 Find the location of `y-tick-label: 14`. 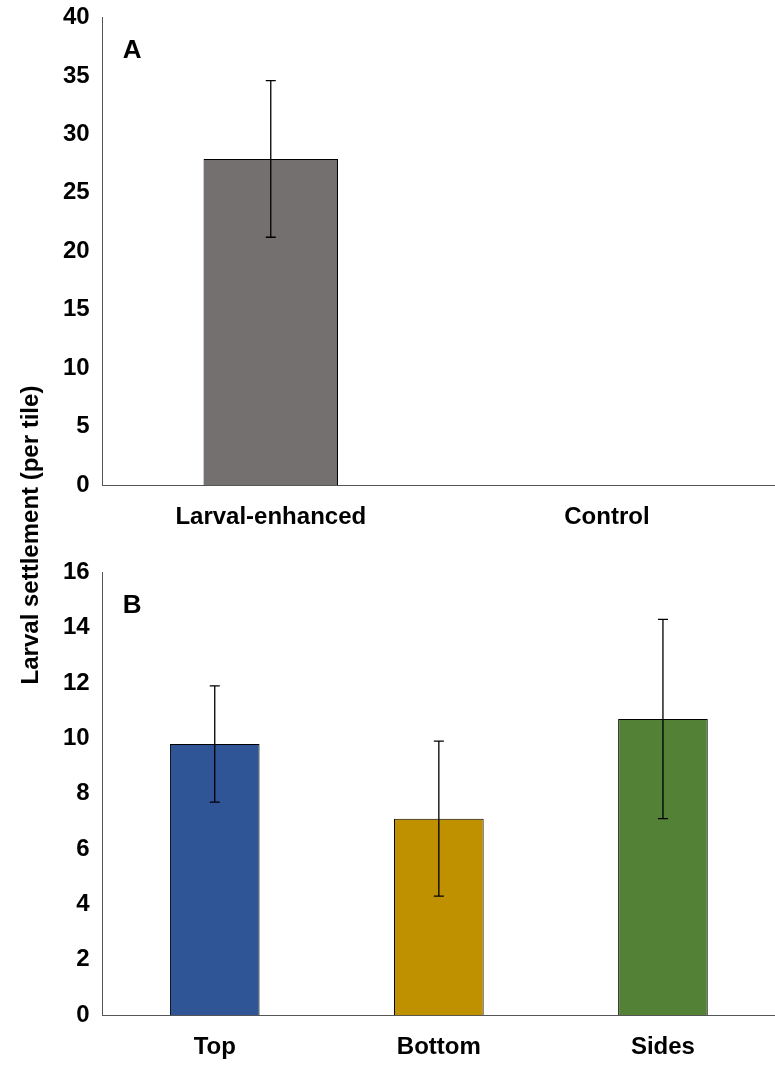

y-tick-label: 14 is located at coordinates (76, 626).